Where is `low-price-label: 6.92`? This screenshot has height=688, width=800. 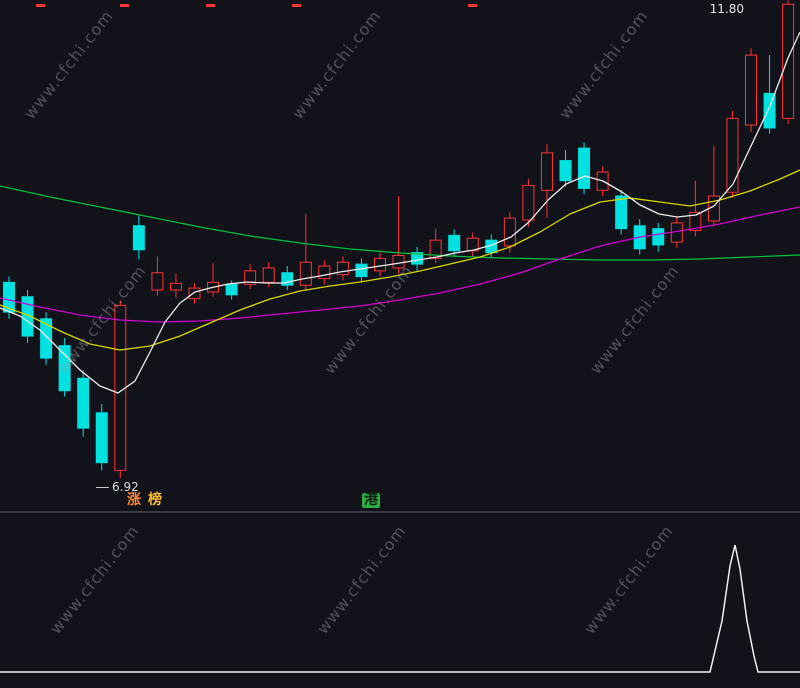
low-price-label: 6.92 is located at coordinates (117, 487).